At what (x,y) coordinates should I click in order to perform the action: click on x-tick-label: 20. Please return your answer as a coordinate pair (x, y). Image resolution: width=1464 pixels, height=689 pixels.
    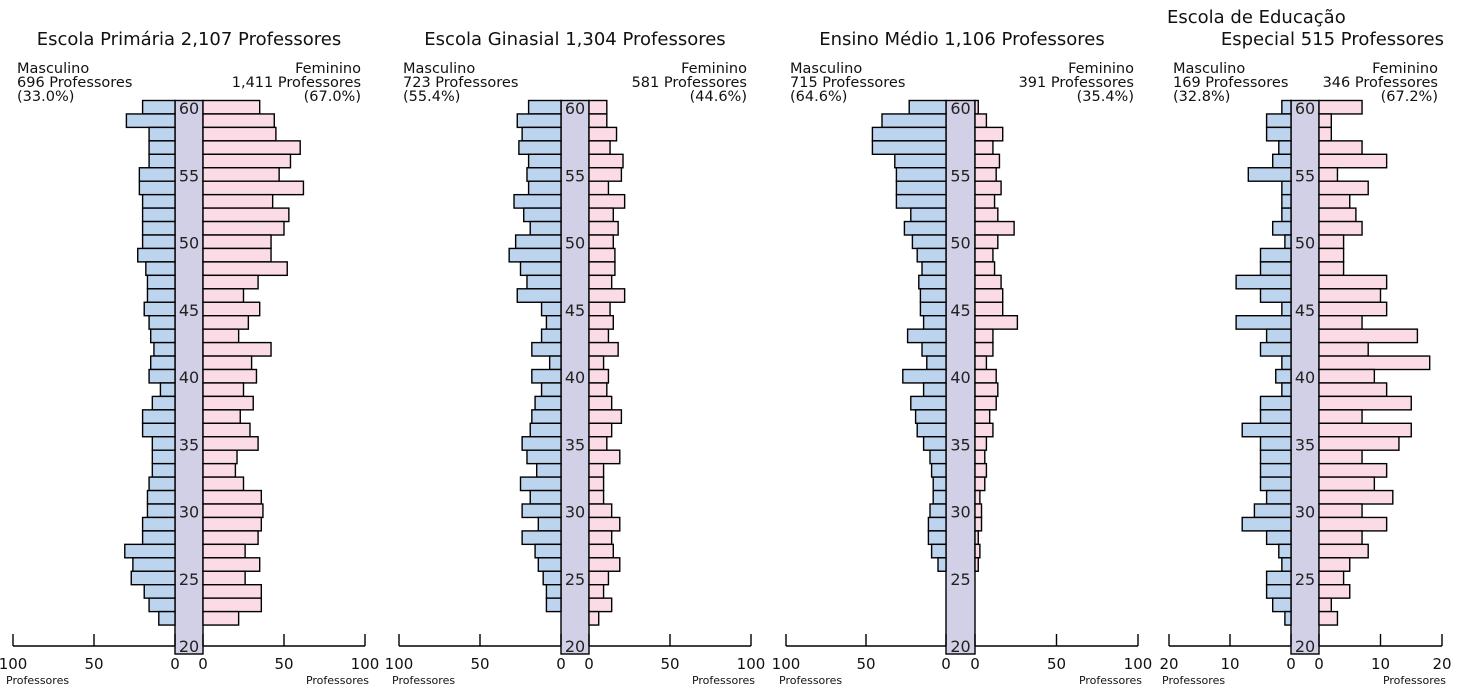
    Looking at the image, I should click on (1168, 664).